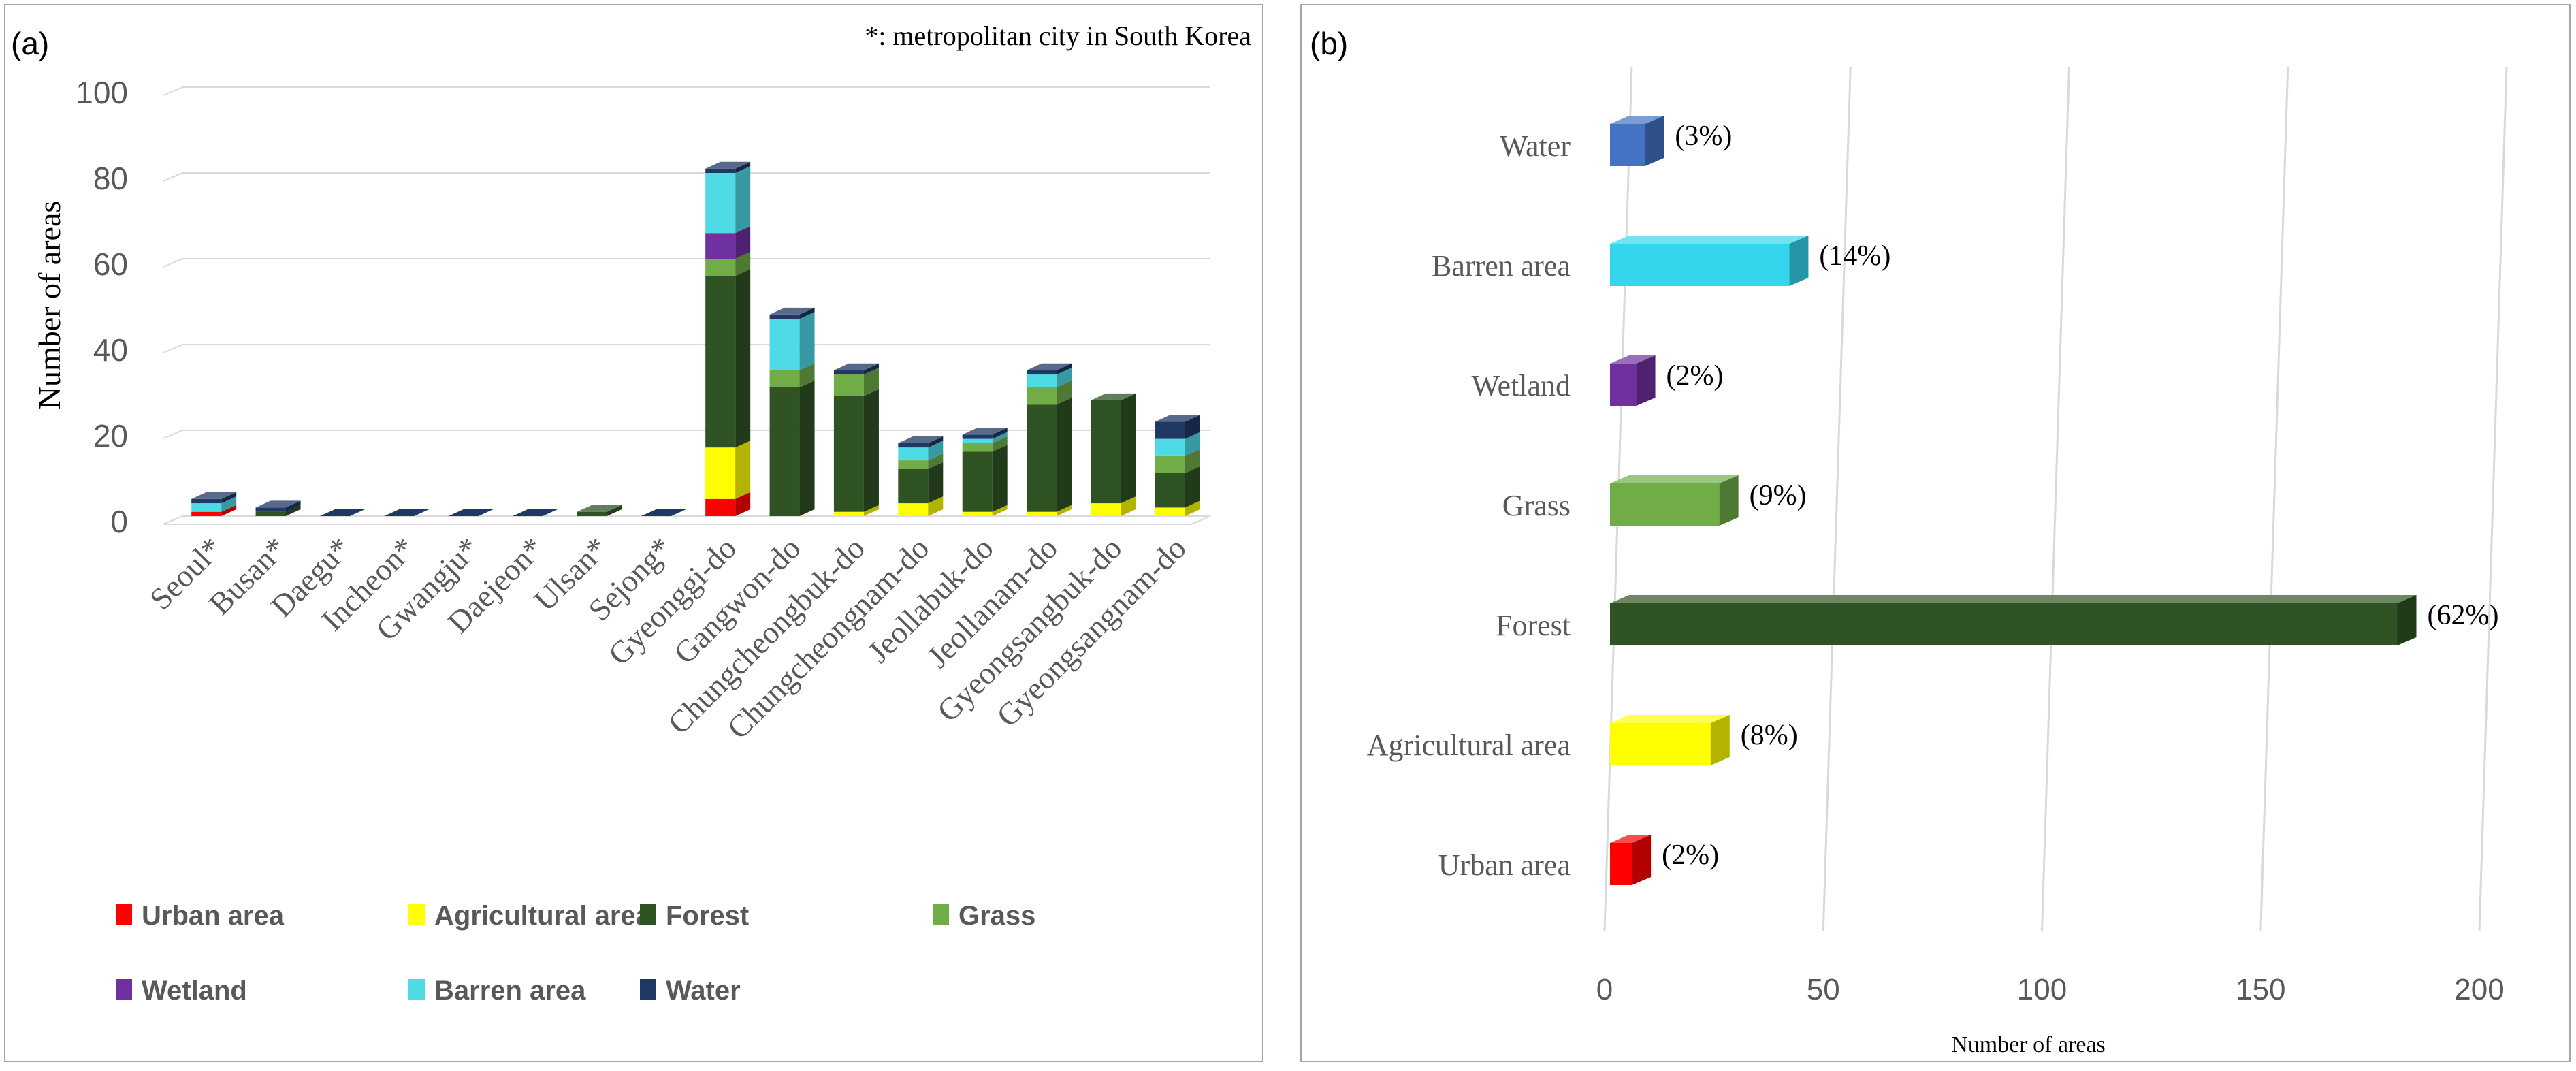 This screenshot has width=2576, height=1071. Describe the element at coordinates (1502, 266) in the screenshot. I see `category-label: Barren area` at that location.